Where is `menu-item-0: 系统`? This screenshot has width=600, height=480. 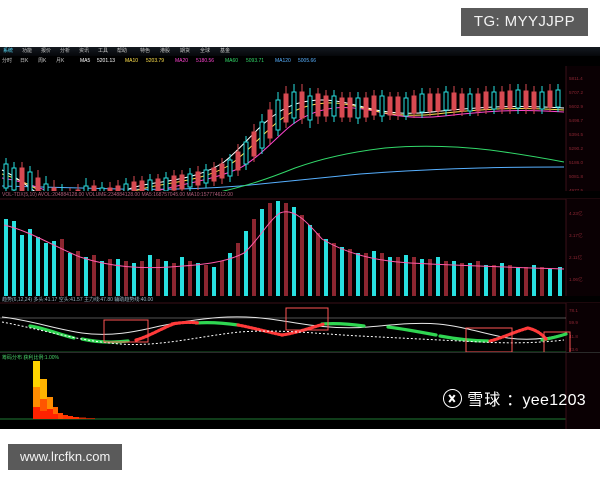
menu-item-0: 系统 is located at coordinates (8, 51).